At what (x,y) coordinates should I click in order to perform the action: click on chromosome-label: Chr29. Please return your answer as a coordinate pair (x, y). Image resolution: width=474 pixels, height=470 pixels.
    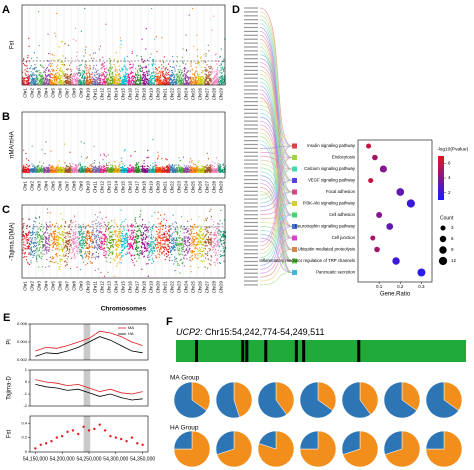
    Looking at the image, I should click on (221, 287).